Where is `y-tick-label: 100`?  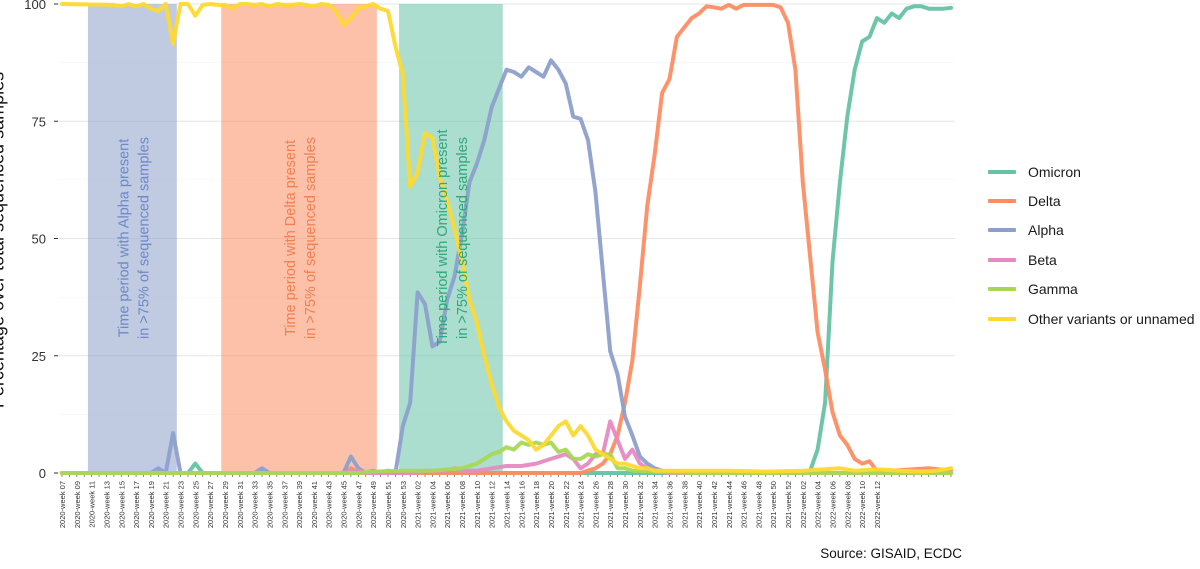 y-tick-label: 100 is located at coordinates (35, 6).